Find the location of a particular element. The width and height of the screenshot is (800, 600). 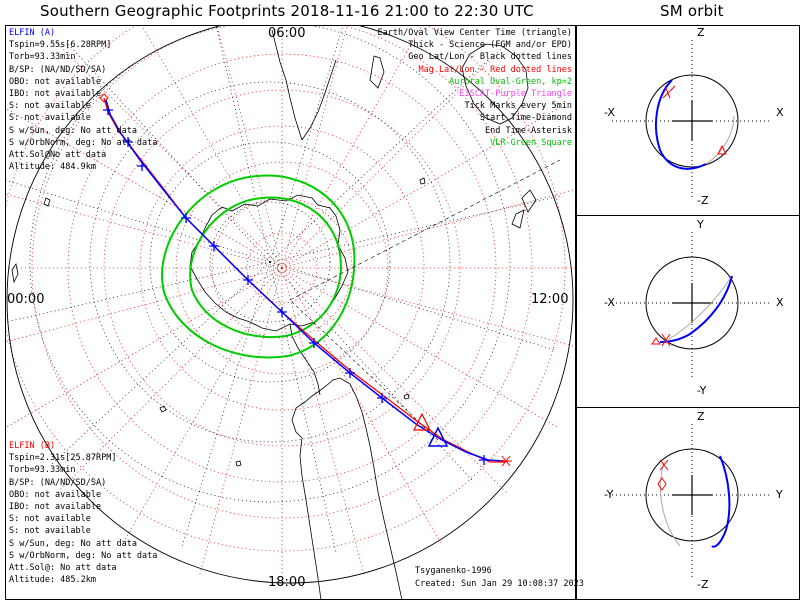

south-america-coast is located at coordinates (347, 488).